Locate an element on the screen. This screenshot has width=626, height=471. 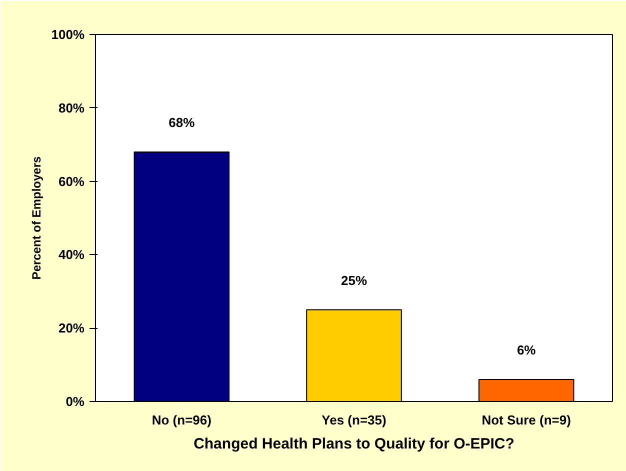
x-tick-label: Not Sure (n=9) is located at coordinates (526, 420).